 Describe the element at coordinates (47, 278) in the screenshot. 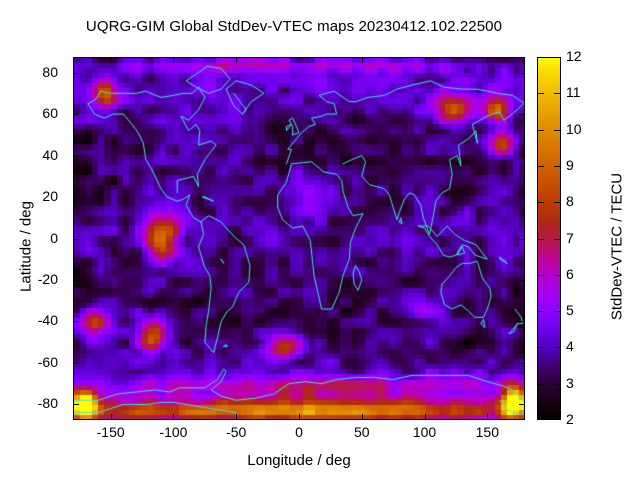

I see `y-tick-label: -20` at that location.